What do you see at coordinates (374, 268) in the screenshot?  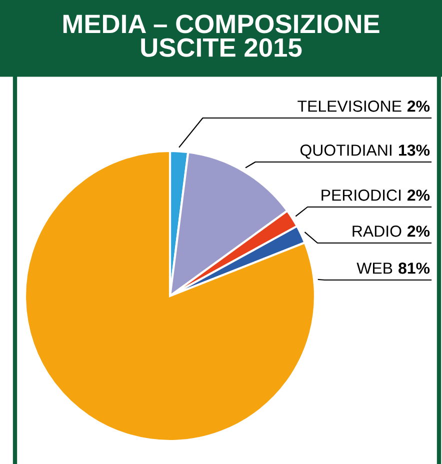 I see `slice-label: WEB` at bounding box center [374, 268].